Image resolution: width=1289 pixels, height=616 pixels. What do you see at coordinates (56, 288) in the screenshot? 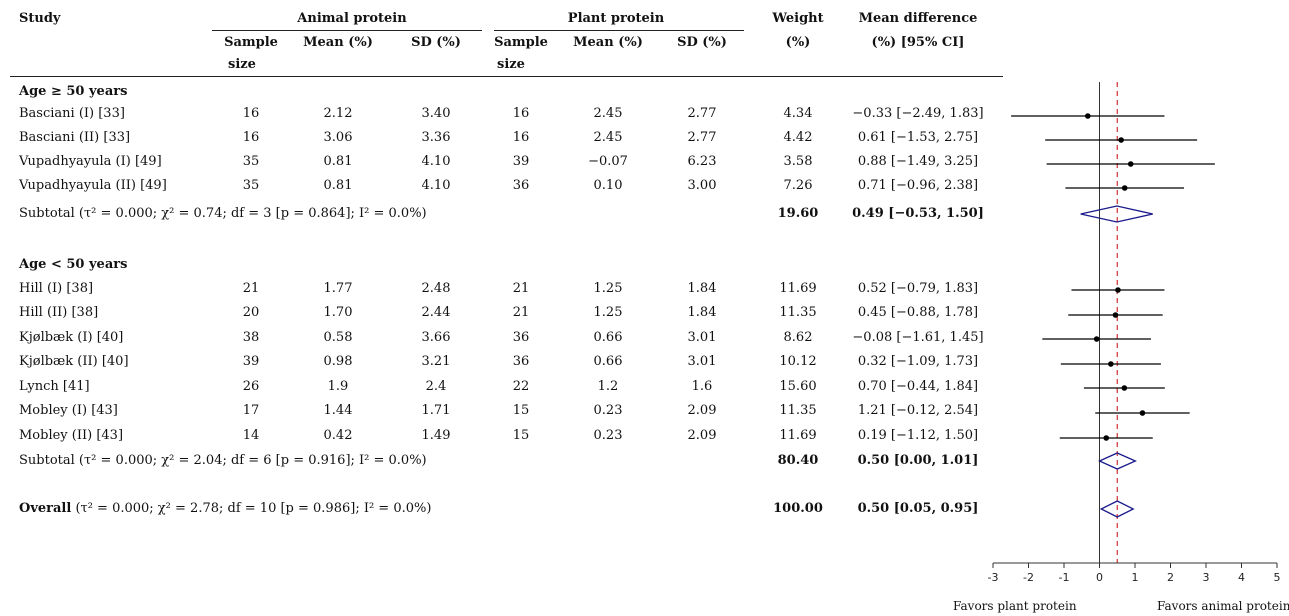
I see `study-cell-name: Hill (I) [38]` at bounding box center [56, 288].